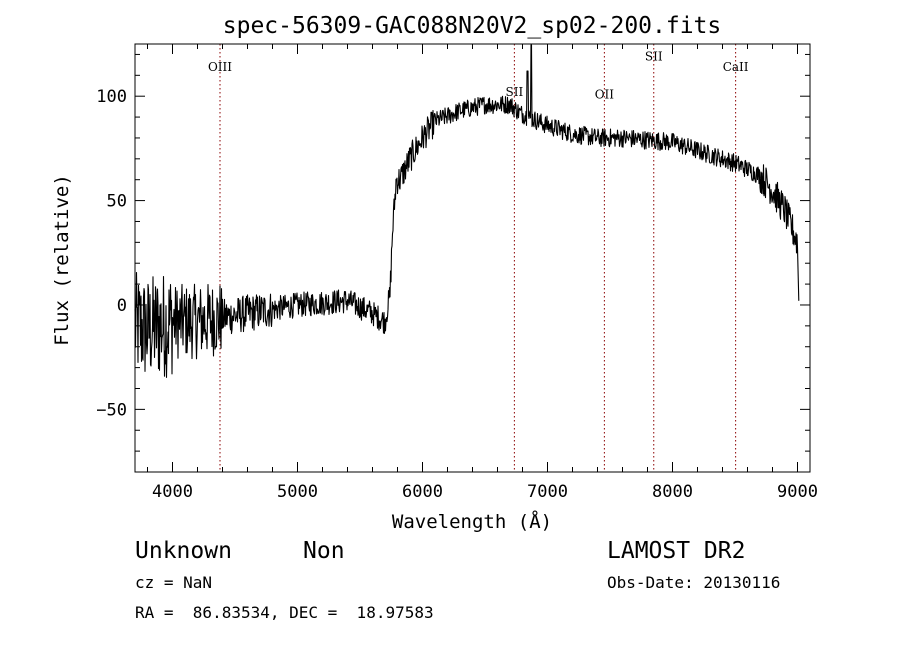 The width and height of the screenshot is (900, 649). What do you see at coordinates (183, 551) in the screenshot?
I see `class-name: Unknown` at bounding box center [183, 551].